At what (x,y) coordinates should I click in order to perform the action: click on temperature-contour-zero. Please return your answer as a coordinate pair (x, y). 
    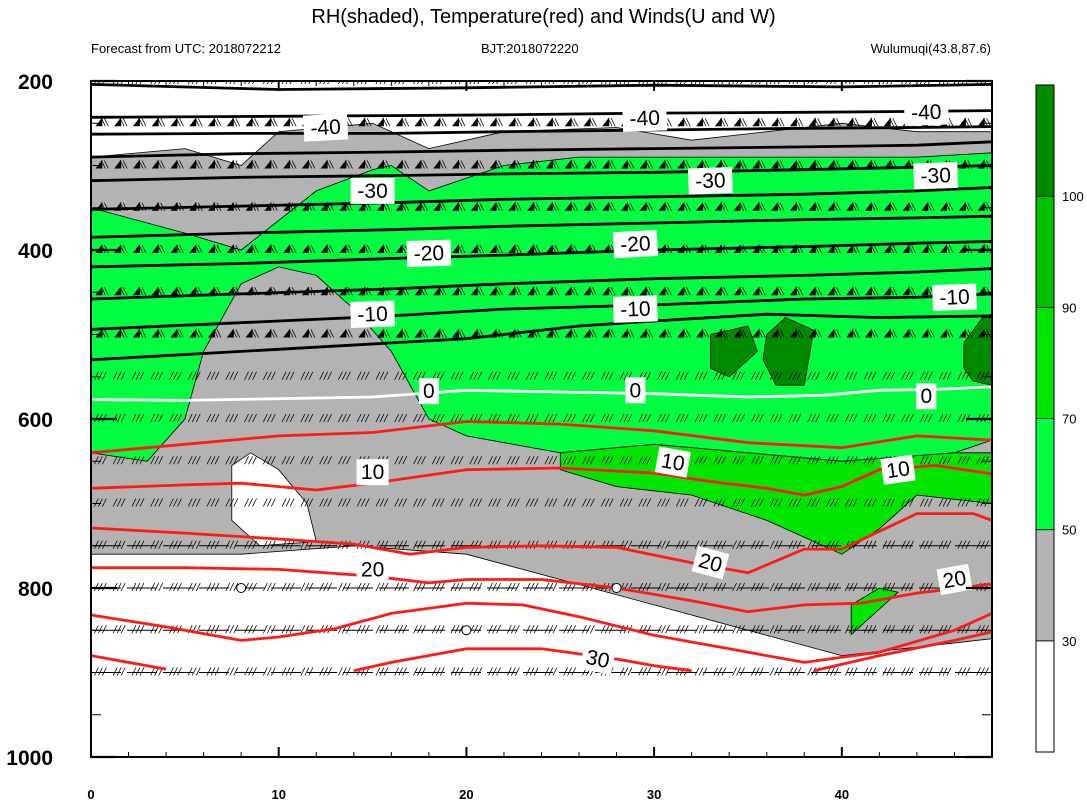
    Looking at the image, I should click on (541, 393).